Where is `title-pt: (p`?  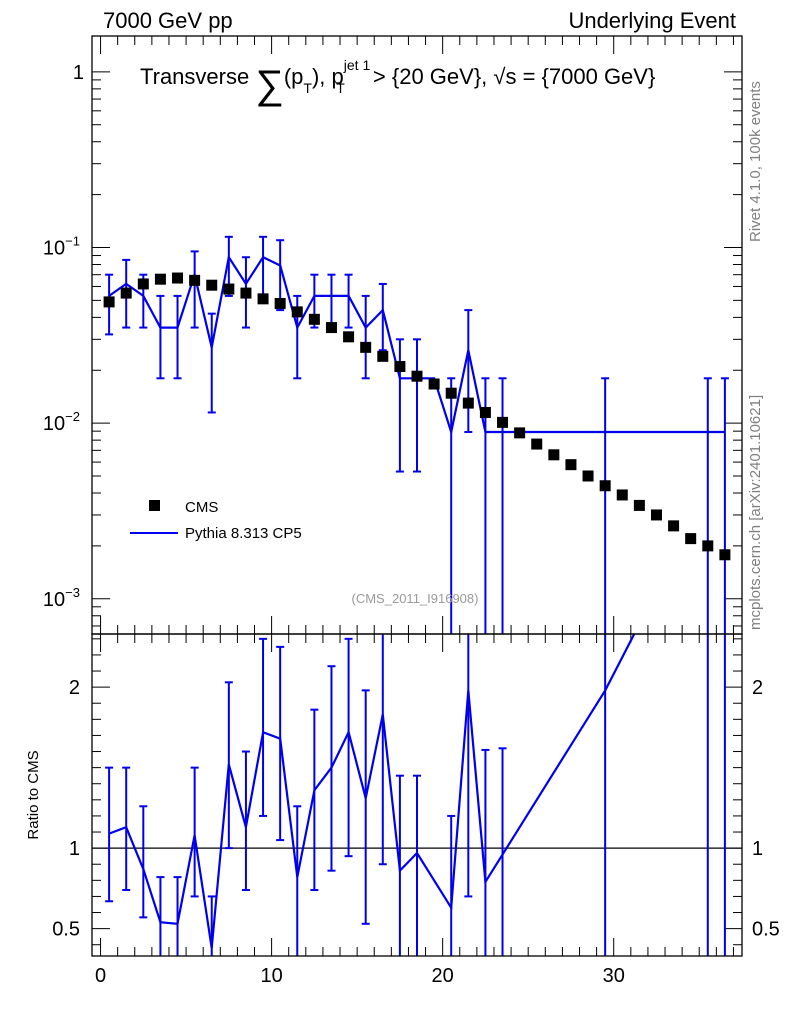
title-pt: (p is located at coordinates (294, 76).